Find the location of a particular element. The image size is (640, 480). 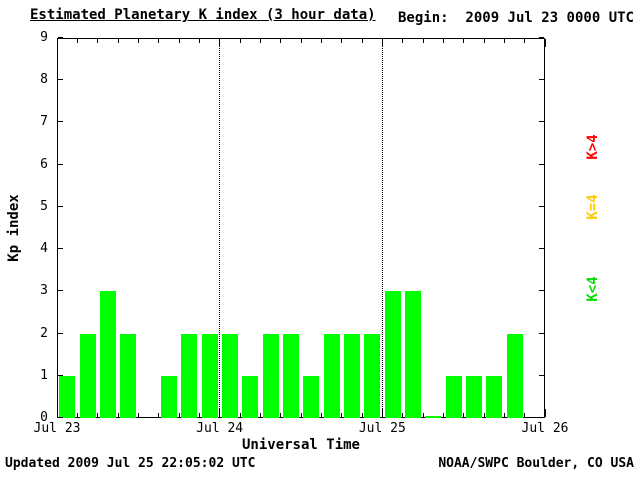

y-axis-tick-label: 0 is located at coordinates (44, 417).